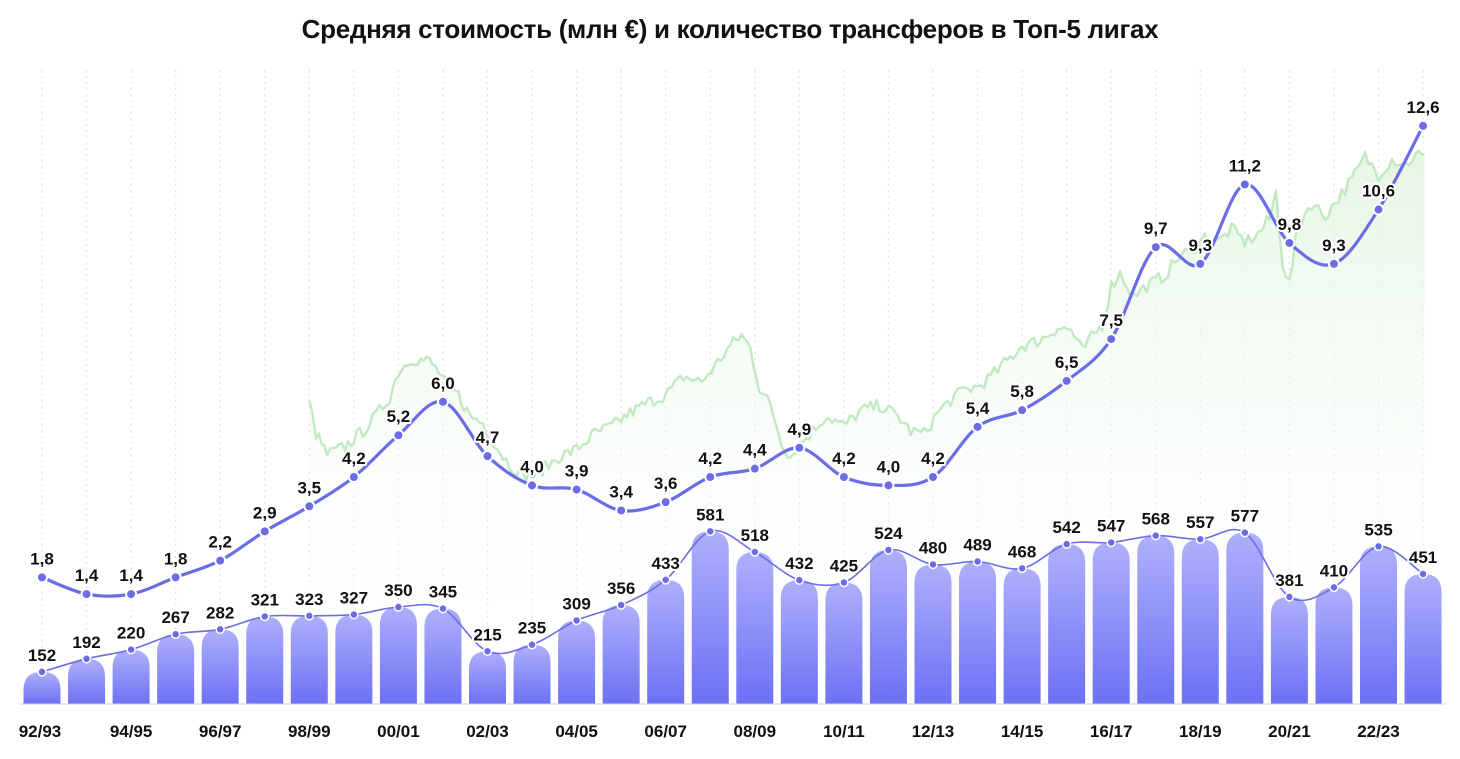 This screenshot has width=1460, height=759. Describe the element at coordinates (1423, 107) in the screenshot. I see `line-value-label: 12,6` at that location.